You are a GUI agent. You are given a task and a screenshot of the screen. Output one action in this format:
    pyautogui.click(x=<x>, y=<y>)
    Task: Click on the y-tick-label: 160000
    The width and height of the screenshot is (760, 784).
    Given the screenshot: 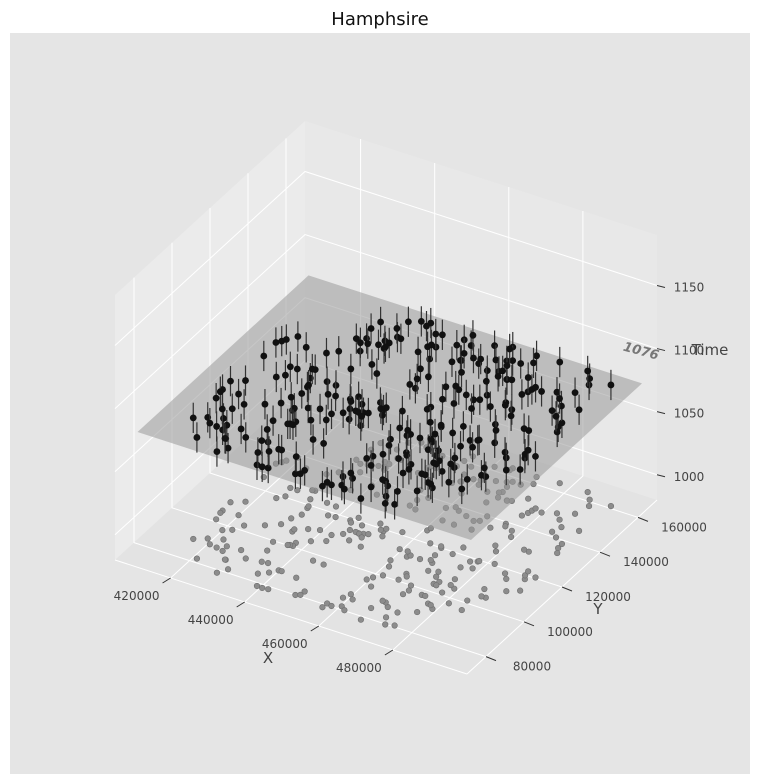 What is the action you would take?
    pyautogui.click(x=684, y=527)
    